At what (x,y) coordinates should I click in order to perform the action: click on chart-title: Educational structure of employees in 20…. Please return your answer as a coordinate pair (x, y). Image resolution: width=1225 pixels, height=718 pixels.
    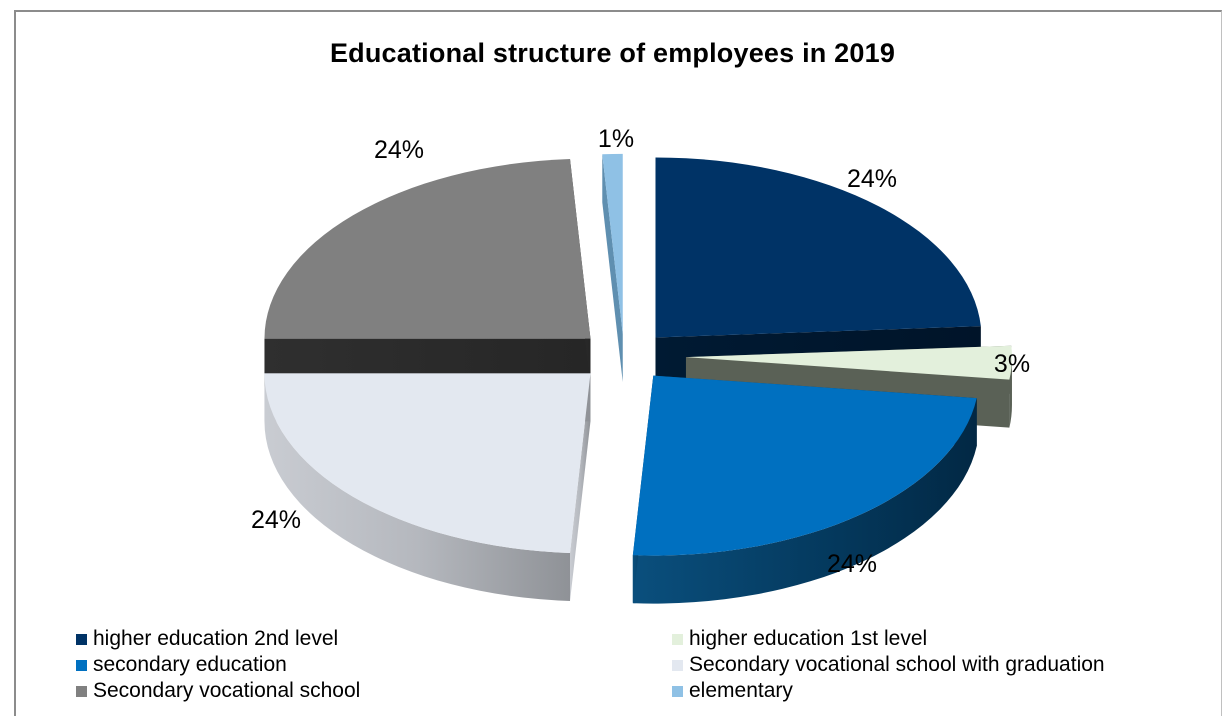
    Looking at the image, I should click on (612, 53).